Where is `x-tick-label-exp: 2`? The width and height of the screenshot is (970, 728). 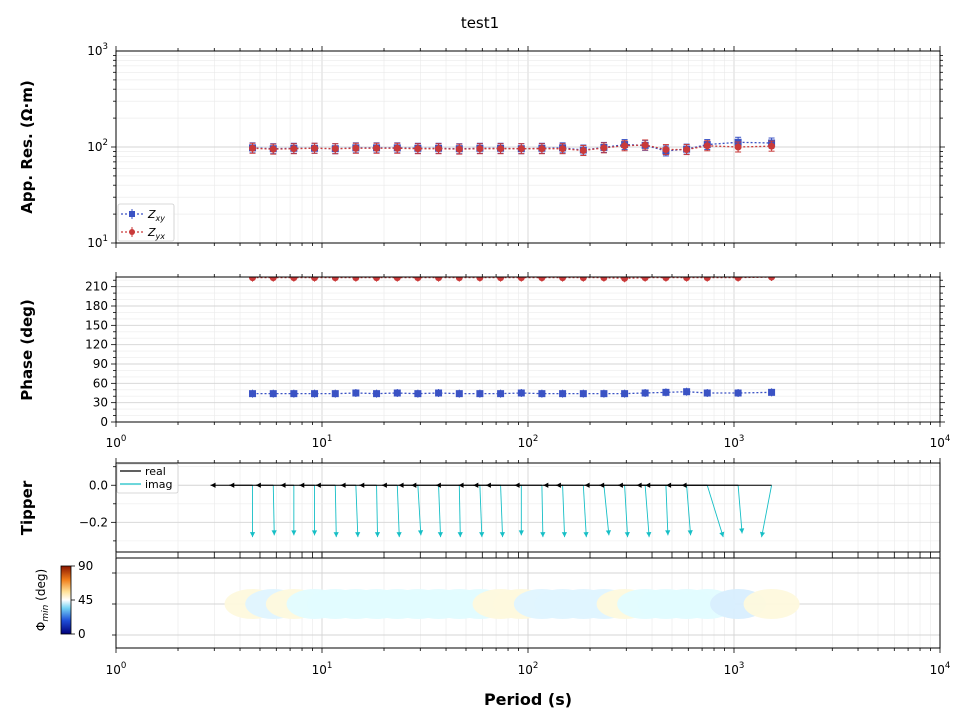
x-tick-label-exp: 2 is located at coordinates (536, 666).